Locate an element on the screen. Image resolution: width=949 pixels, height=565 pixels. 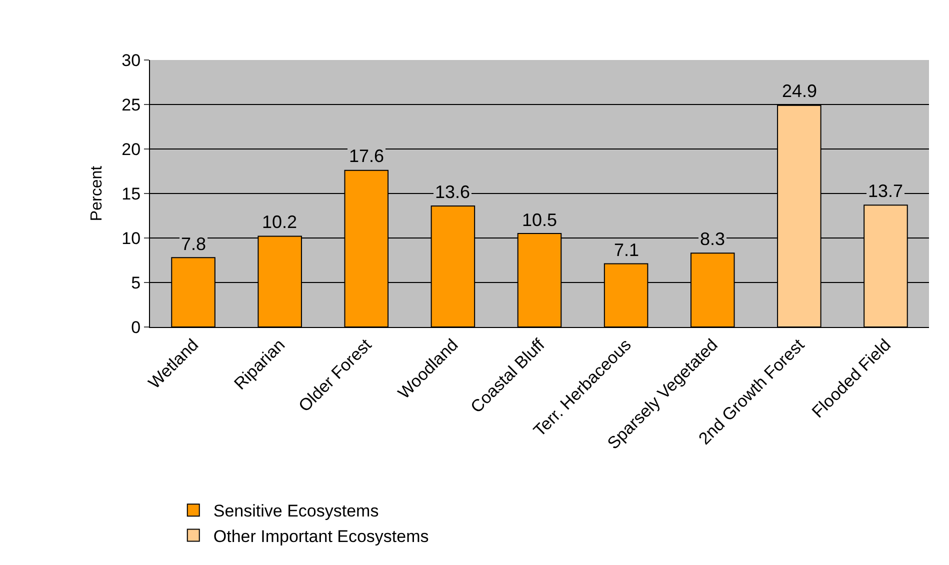
y-axis-title: Percent is located at coordinates (97, 193).